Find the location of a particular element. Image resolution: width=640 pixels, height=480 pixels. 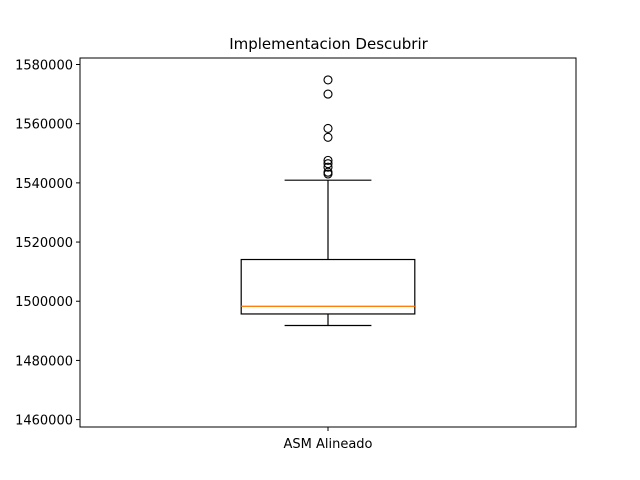

x-tick-label: ASM Alineado is located at coordinates (327, 444).